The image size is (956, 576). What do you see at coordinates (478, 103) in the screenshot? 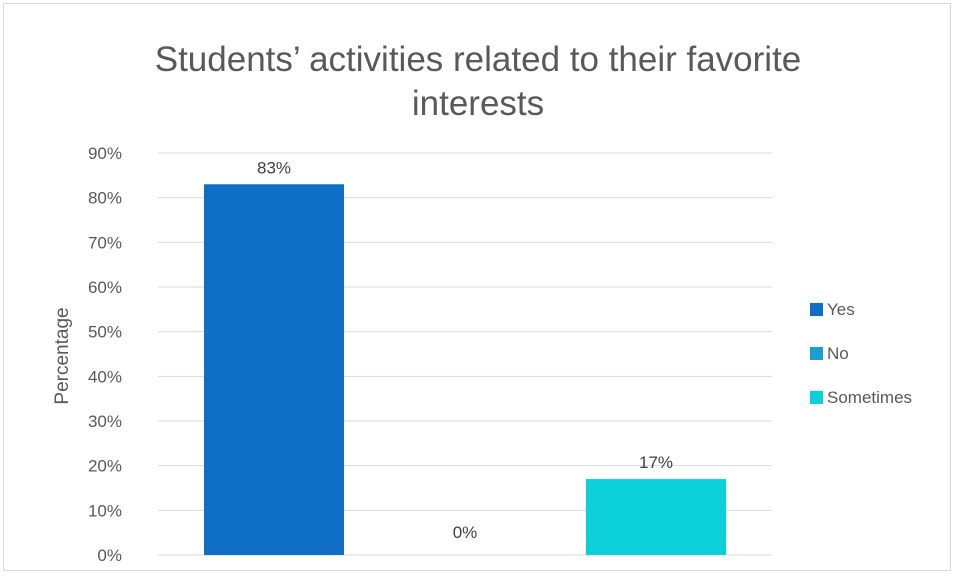
I see `chart-title-line-2: interests` at bounding box center [478, 103].